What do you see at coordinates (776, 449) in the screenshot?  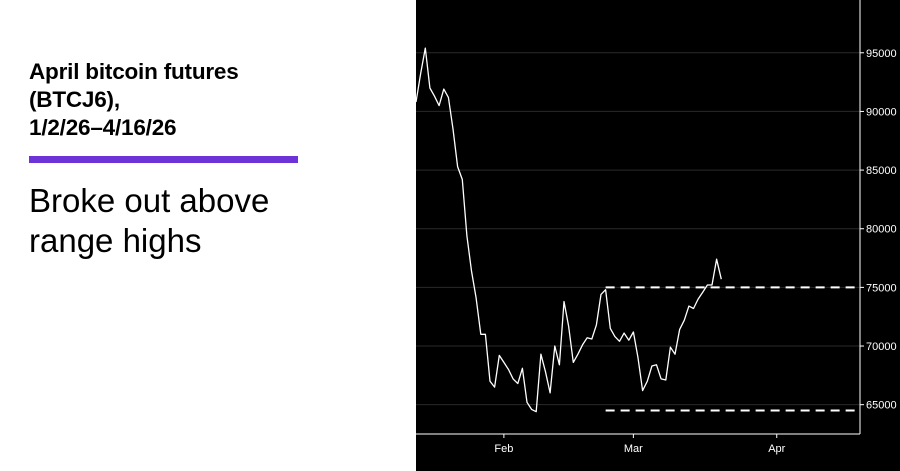 I see `x-tick-label: Apr` at bounding box center [776, 449].